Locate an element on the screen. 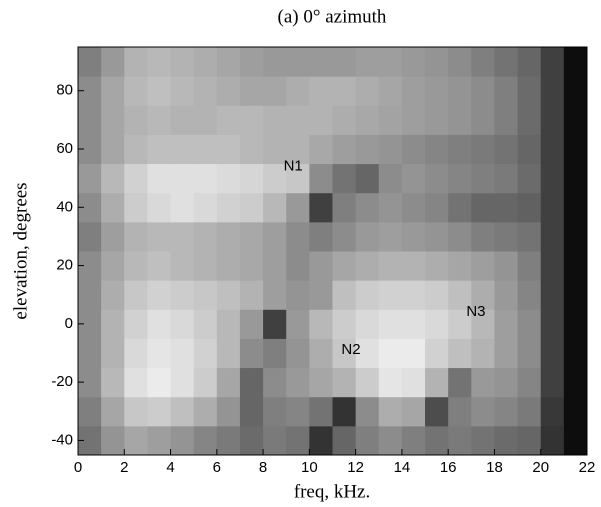 This screenshot has height=507, width=601. x-tick-label: 10 is located at coordinates (309, 467).